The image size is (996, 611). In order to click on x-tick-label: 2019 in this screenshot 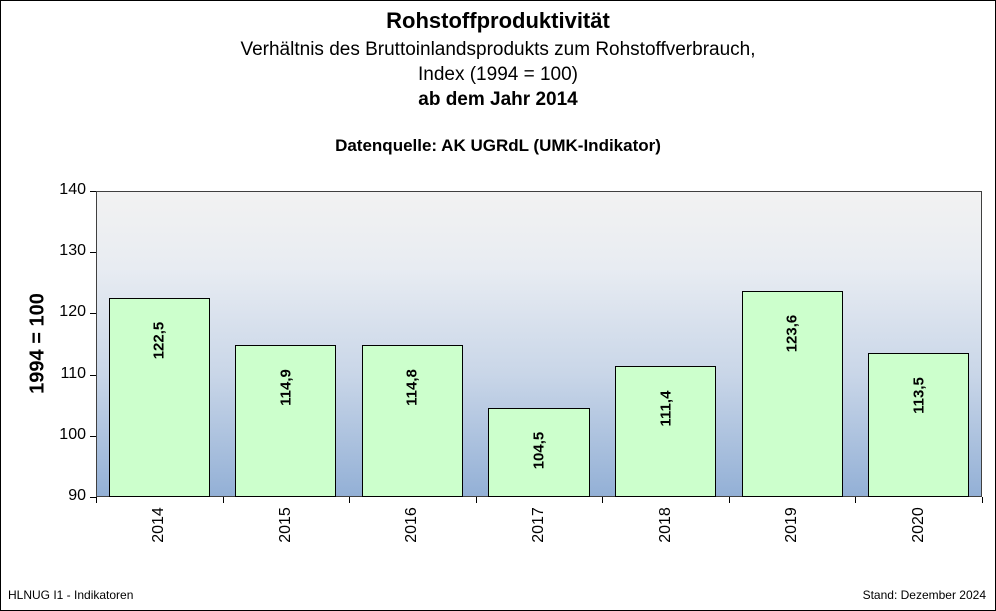, I will do `click(792, 525)`.